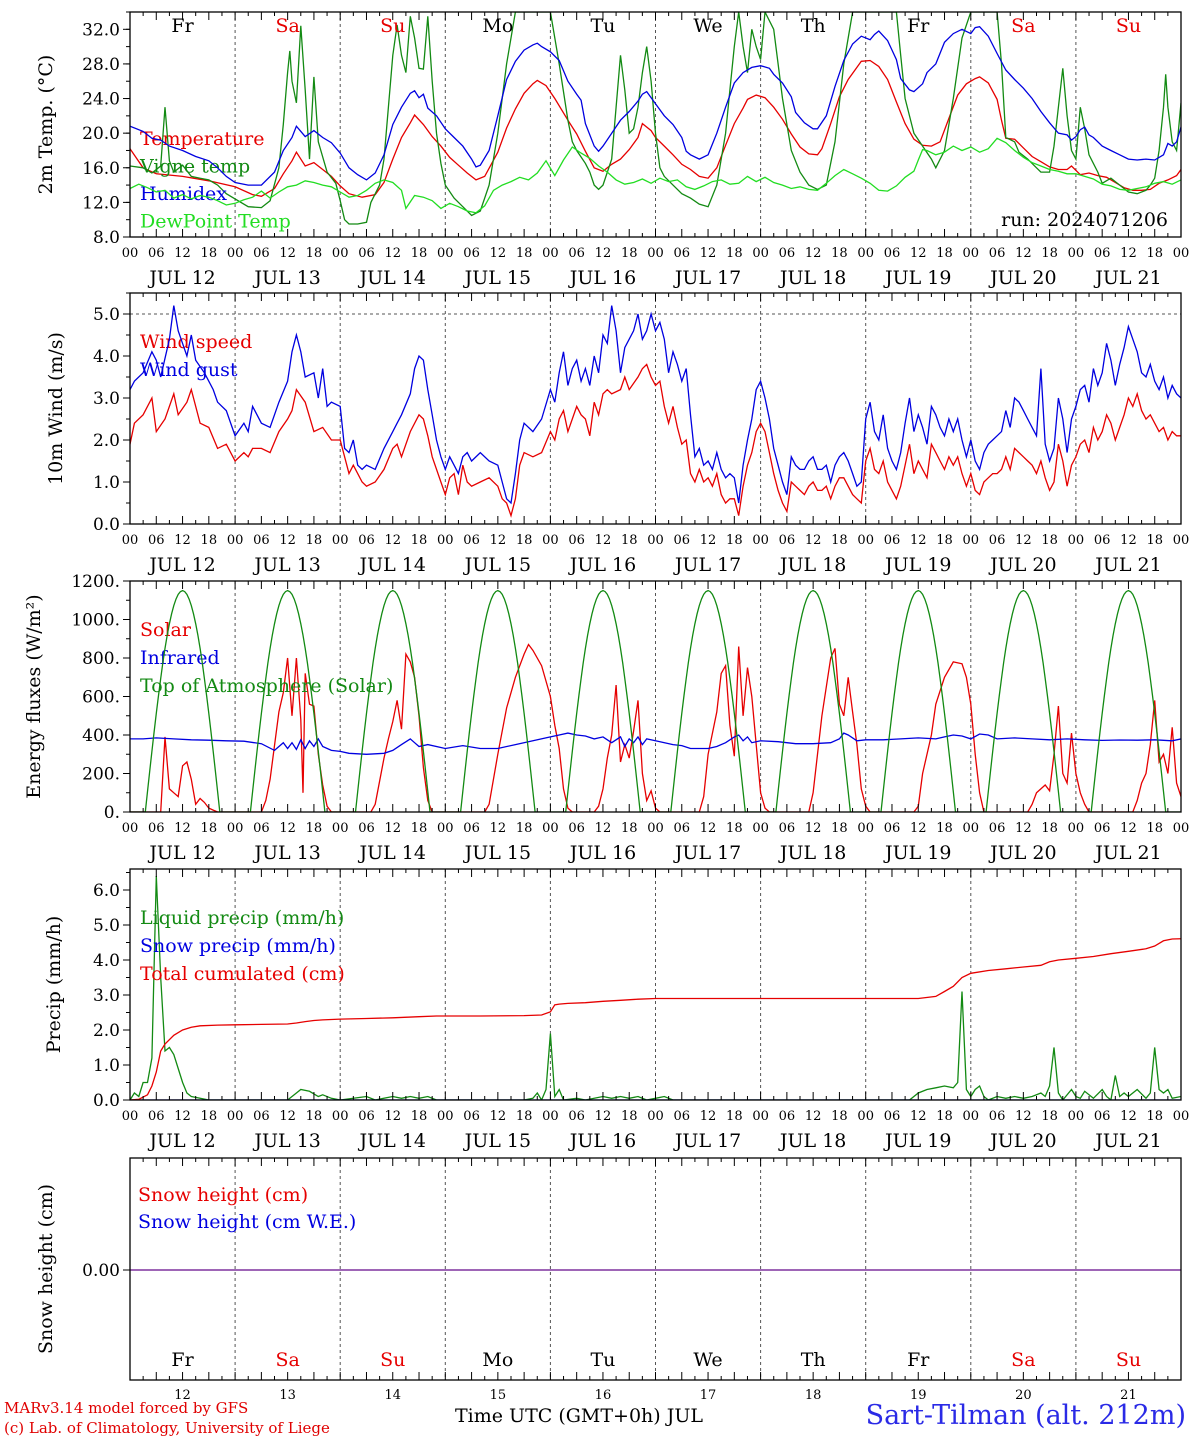 This screenshot has height=1440, width=1194. Describe the element at coordinates (286, 565) in the screenshot. I see `date-label: JUL 13` at that location.